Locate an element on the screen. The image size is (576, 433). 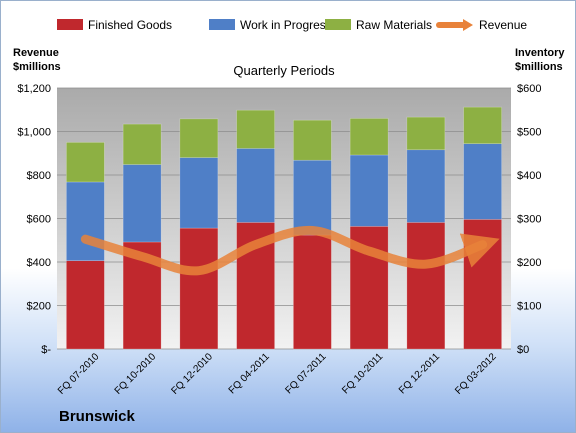
left-axis-ticks: $- $200 $400 $600 $800 $1,000 $1,200 is located at coordinates (34, 219).